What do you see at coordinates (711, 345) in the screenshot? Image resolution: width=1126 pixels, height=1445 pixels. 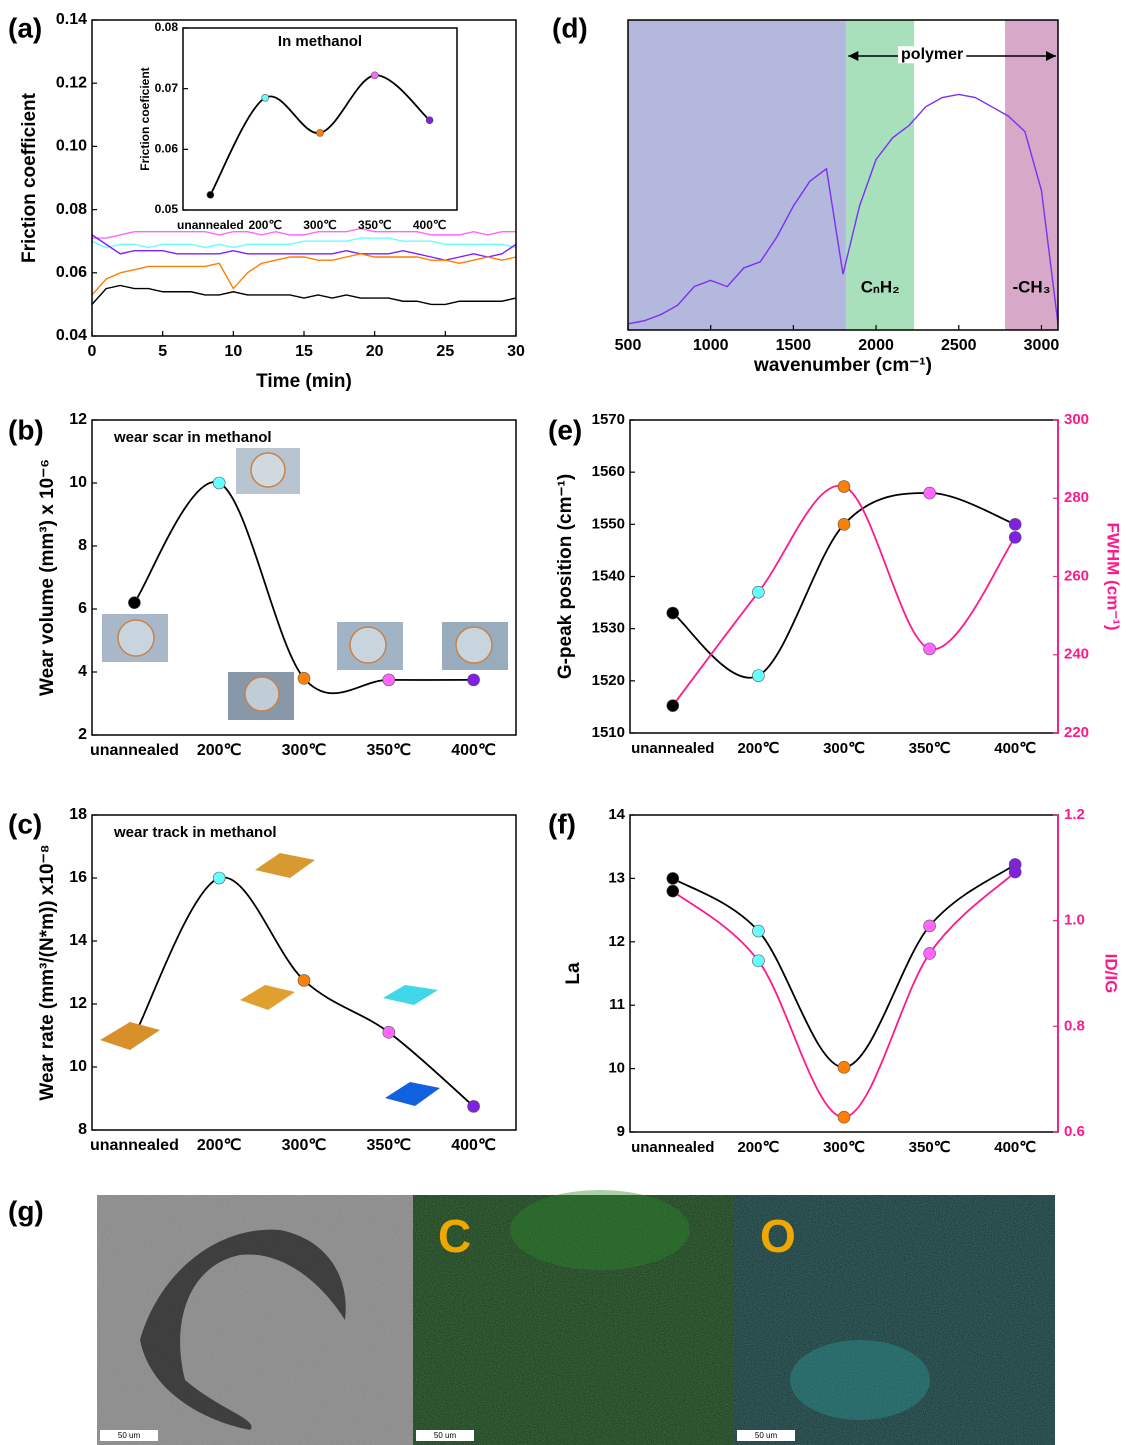 I see `x-tick-label: 1000` at bounding box center [711, 345].